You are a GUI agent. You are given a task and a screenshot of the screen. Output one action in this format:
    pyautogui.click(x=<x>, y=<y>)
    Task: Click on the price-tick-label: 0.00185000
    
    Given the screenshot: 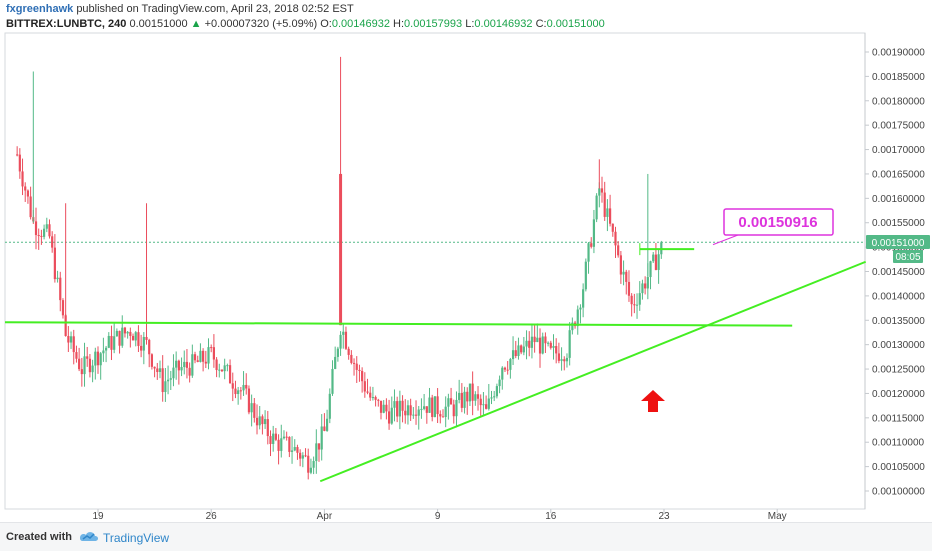 What is the action you would take?
    pyautogui.click(x=898, y=77)
    